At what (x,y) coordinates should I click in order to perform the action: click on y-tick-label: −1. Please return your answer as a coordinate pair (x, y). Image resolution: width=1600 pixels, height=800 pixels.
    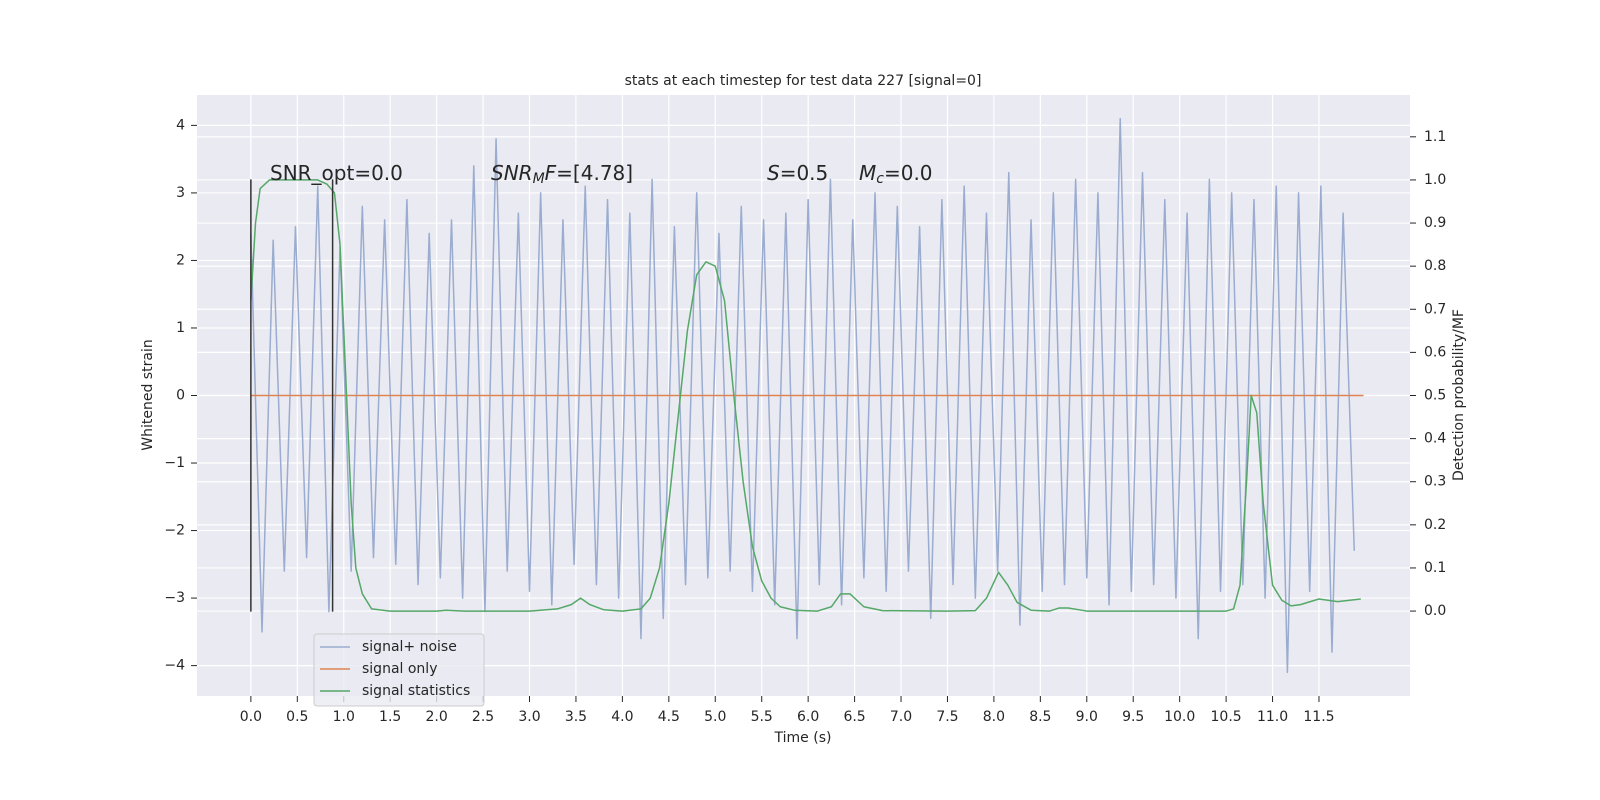
    Looking at the image, I should click on (174, 463).